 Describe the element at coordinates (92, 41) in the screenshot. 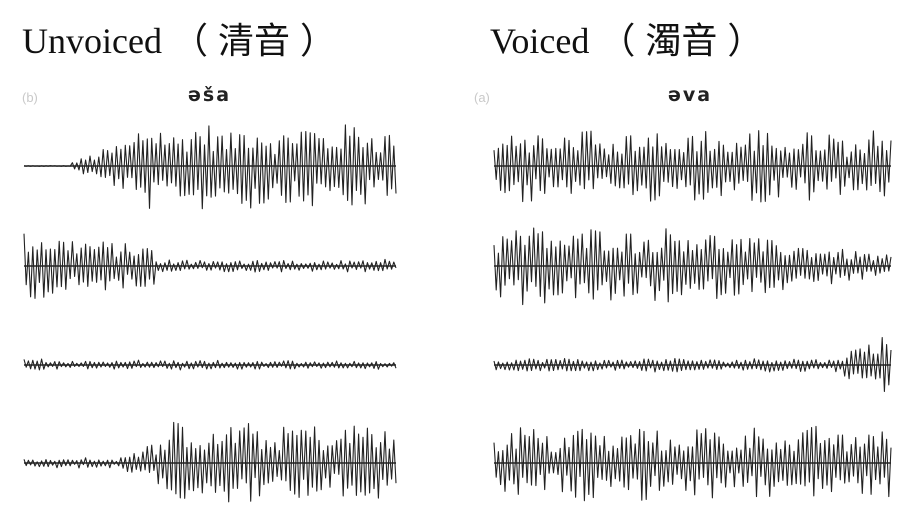

I see `unvoiced-heading-text: Unvoiced` at that location.